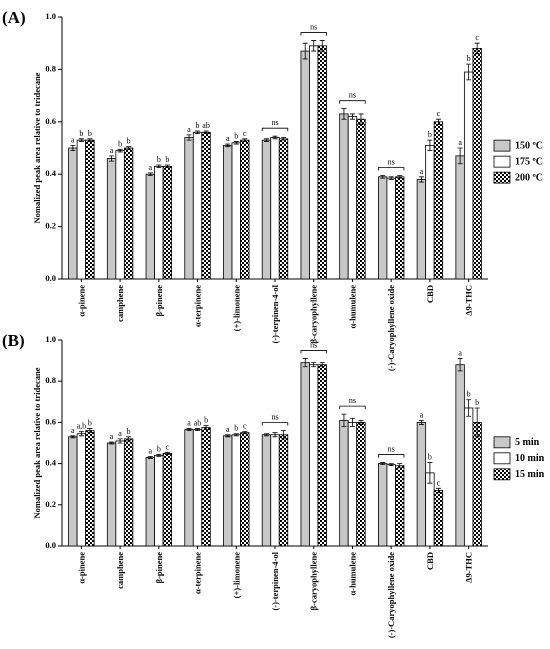 The width and height of the screenshot is (550, 649). I want to click on x-tick-label: (-)-terpinen-4-ol, so click(275, 580).